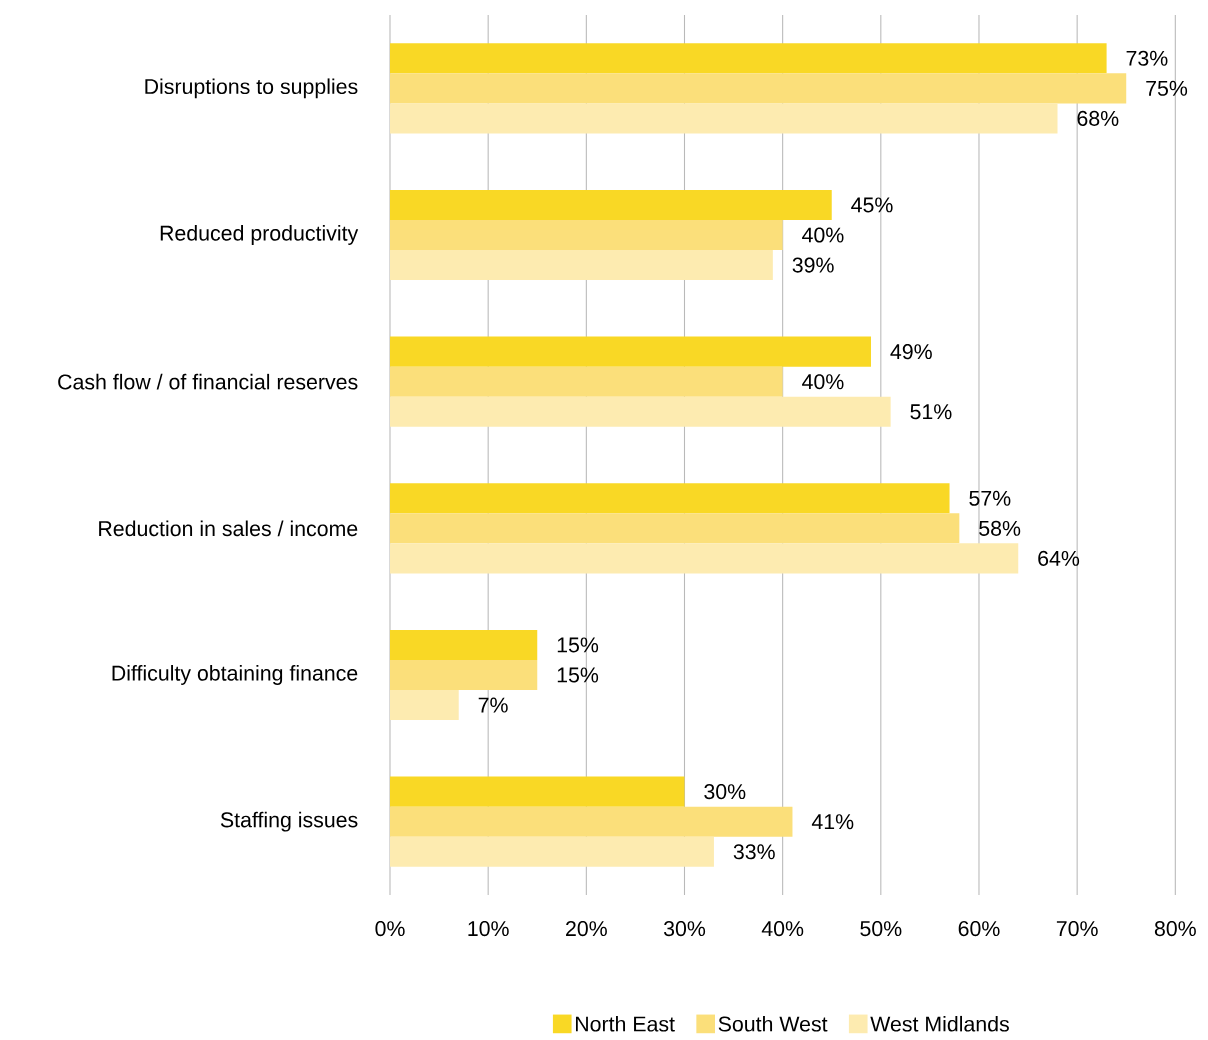 This screenshot has height=1040, width=1208. Describe the element at coordinates (931, 412) in the screenshot. I see `data-label: 51%` at that location.